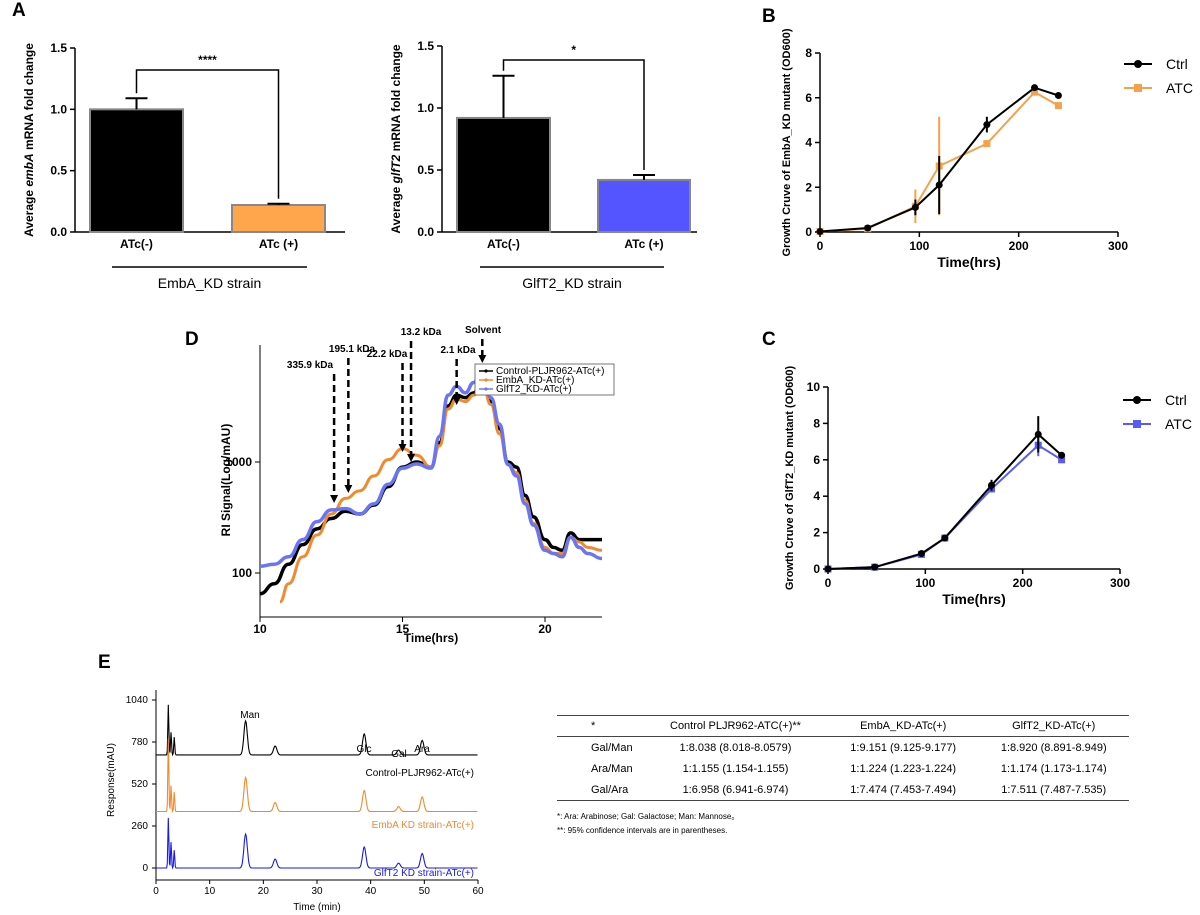 Image resolution: width=1200 pixels, height=915 pixels. What do you see at coordinates (423, 825) in the screenshot?
I see `trace-label: EmbA KD strain-ATc(+)` at bounding box center [423, 825].